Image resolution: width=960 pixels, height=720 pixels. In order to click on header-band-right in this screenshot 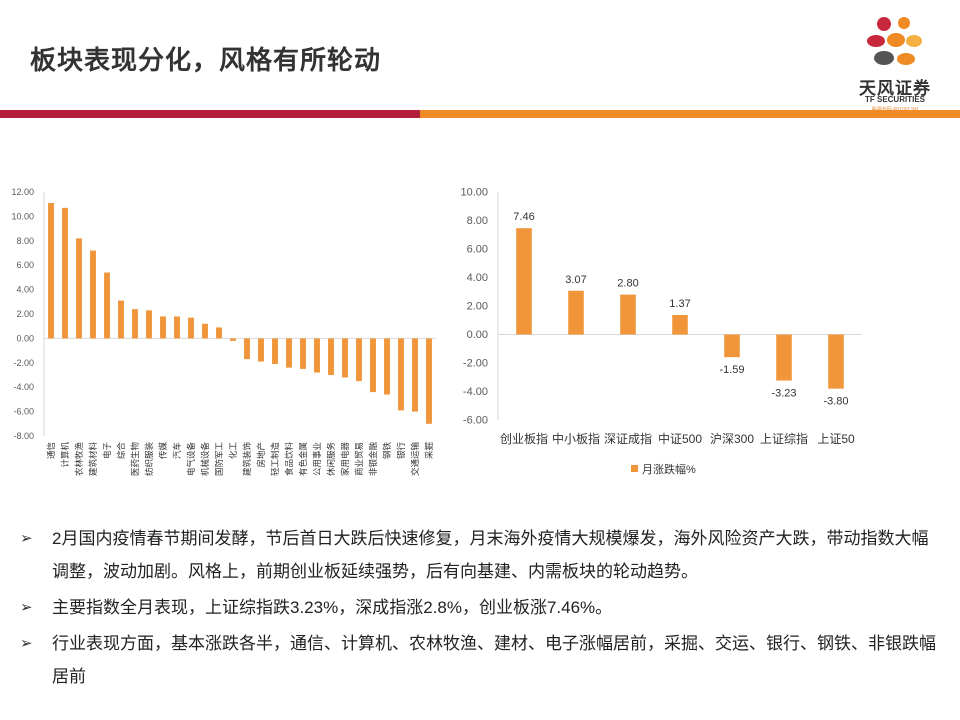, I will do `click(690, 114)`.